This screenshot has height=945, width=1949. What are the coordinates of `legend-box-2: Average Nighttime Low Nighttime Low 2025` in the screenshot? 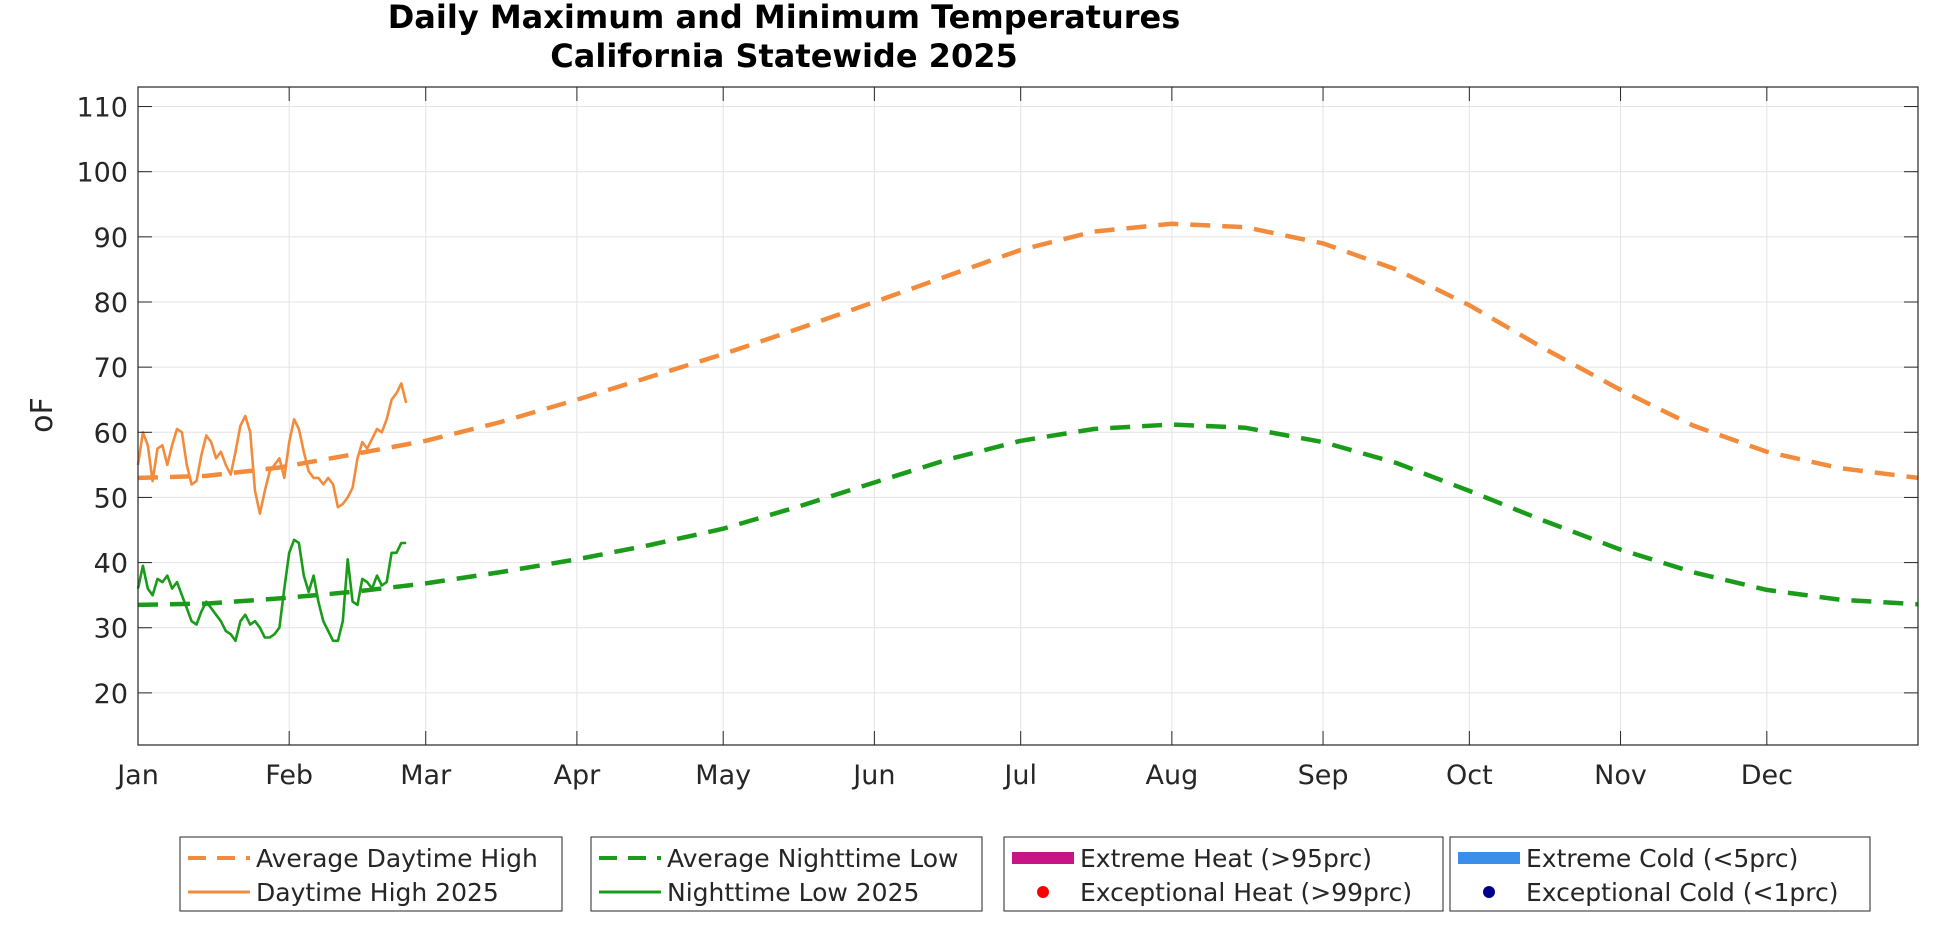 It's located at (786, 874).